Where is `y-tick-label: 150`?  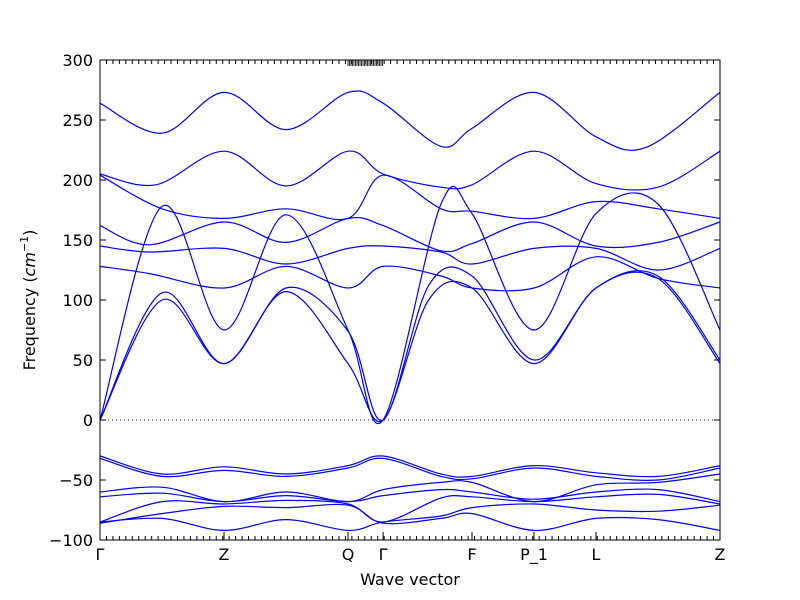 y-tick-label: 150 is located at coordinates (77, 240).